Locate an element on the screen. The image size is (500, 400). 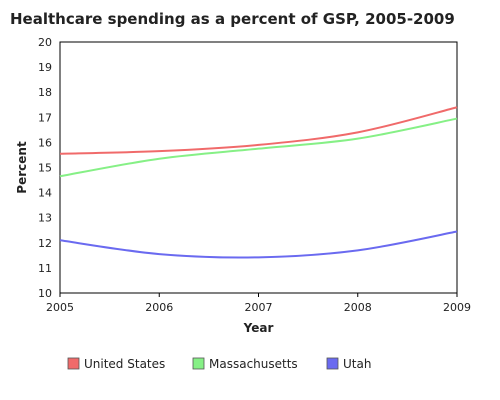
x-tick-label: 2008 is located at coordinates (358, 307).